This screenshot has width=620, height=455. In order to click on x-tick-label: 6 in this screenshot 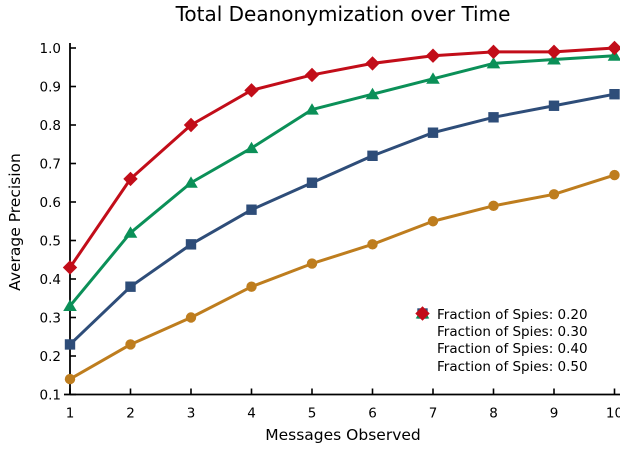, I will do `click(372, 414)`.